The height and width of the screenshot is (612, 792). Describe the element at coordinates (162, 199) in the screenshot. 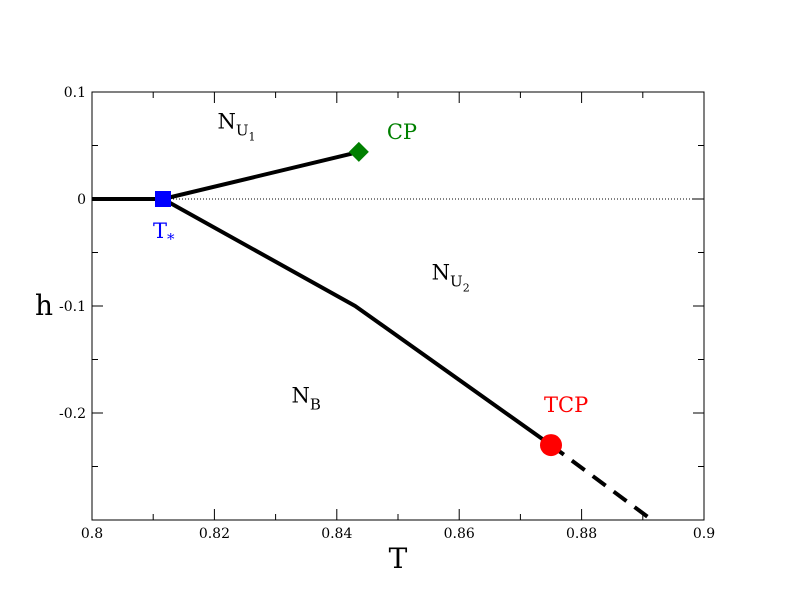

I see `tstar-point` at that location.